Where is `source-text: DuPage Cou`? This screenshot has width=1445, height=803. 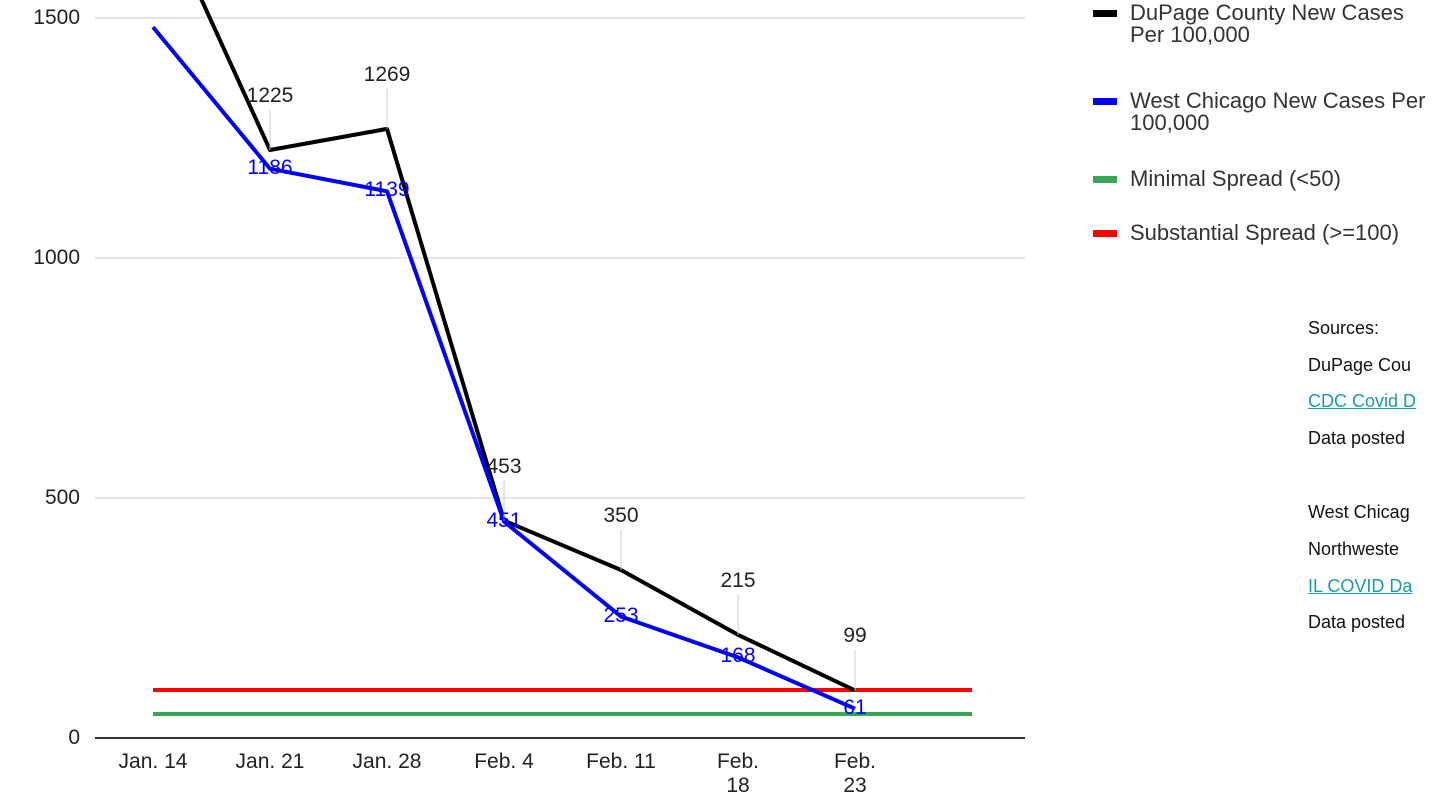 source-text: DuPage Cou is located at coordinates (1360, 365).